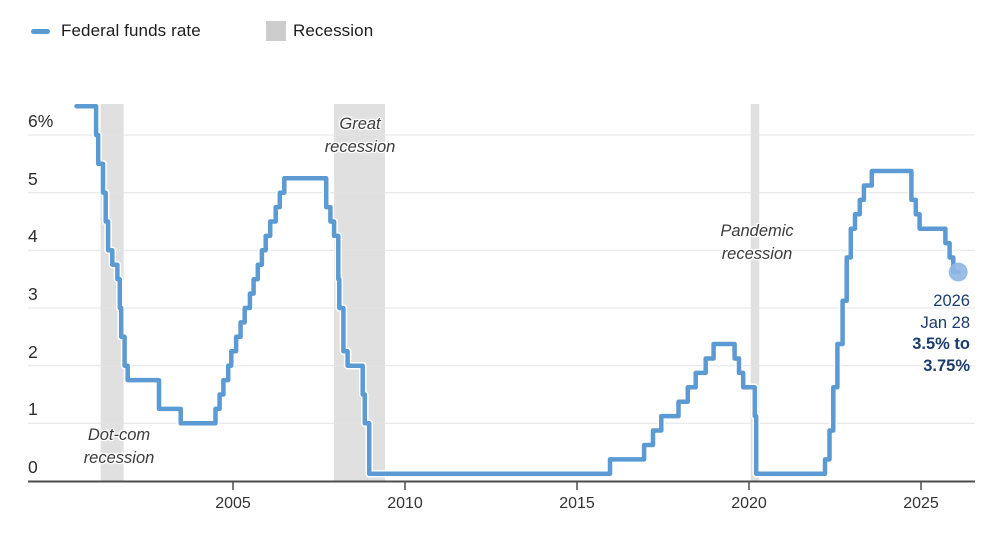 The height and width of the screenshot is (544, 998). Describe the element at coordinates (921, 503) in the screenshot. I see `x-axis-label-2025: 2025` at that location.